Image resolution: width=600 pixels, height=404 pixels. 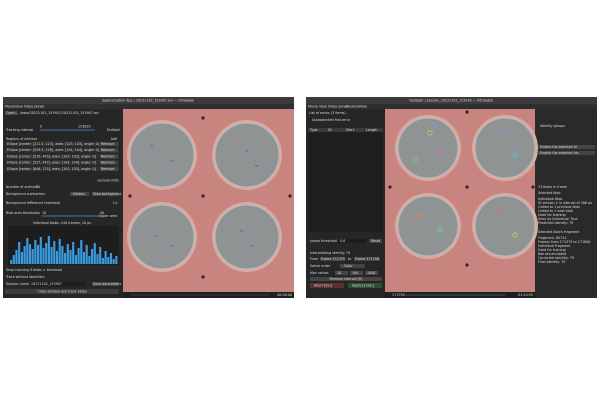 I want to click on checkbox: Exclude ROIs, so click(x=108, y=181).